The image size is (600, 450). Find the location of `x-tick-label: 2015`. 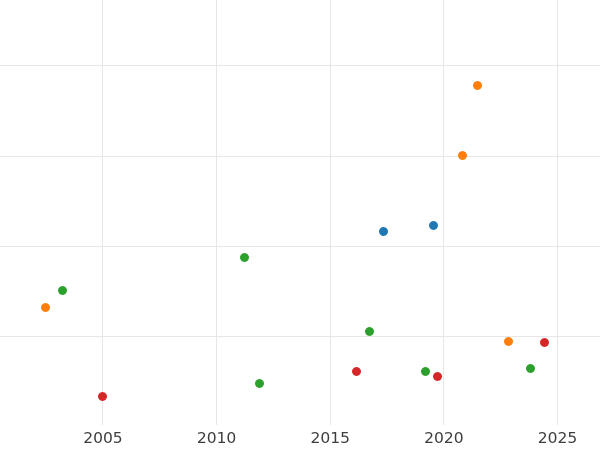

x-tick-label: 2015 is located at coordinates (330, 438).